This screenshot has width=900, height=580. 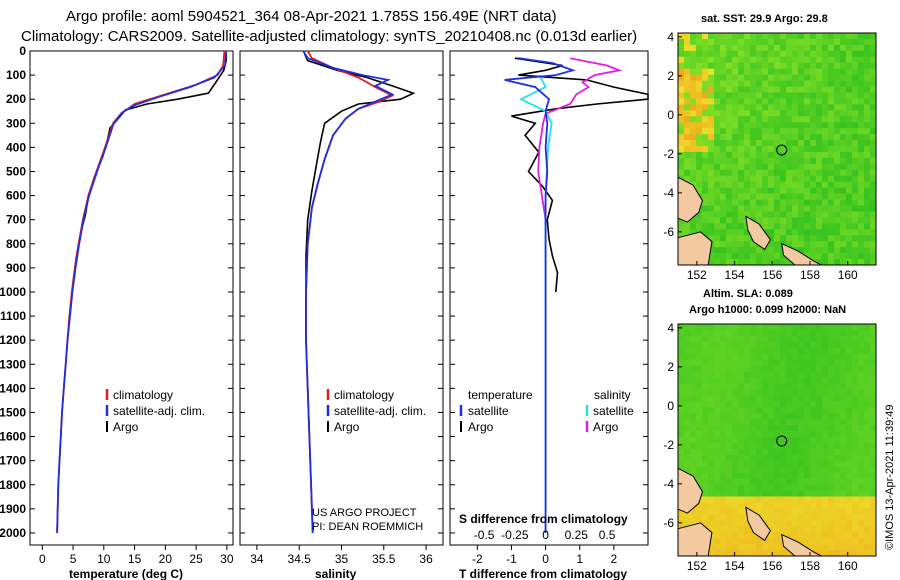 I want to click on s-diff-tick-label: 0.5, so click(x=607, y=535).